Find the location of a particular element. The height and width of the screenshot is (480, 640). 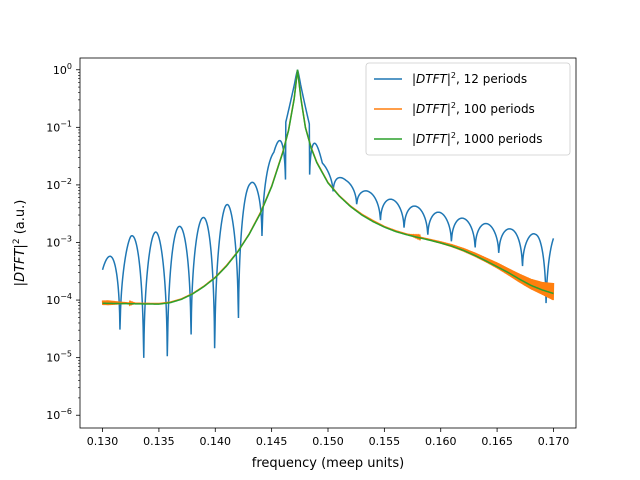

x-tick-label: 0.140 is located at coordinates (216, 441).